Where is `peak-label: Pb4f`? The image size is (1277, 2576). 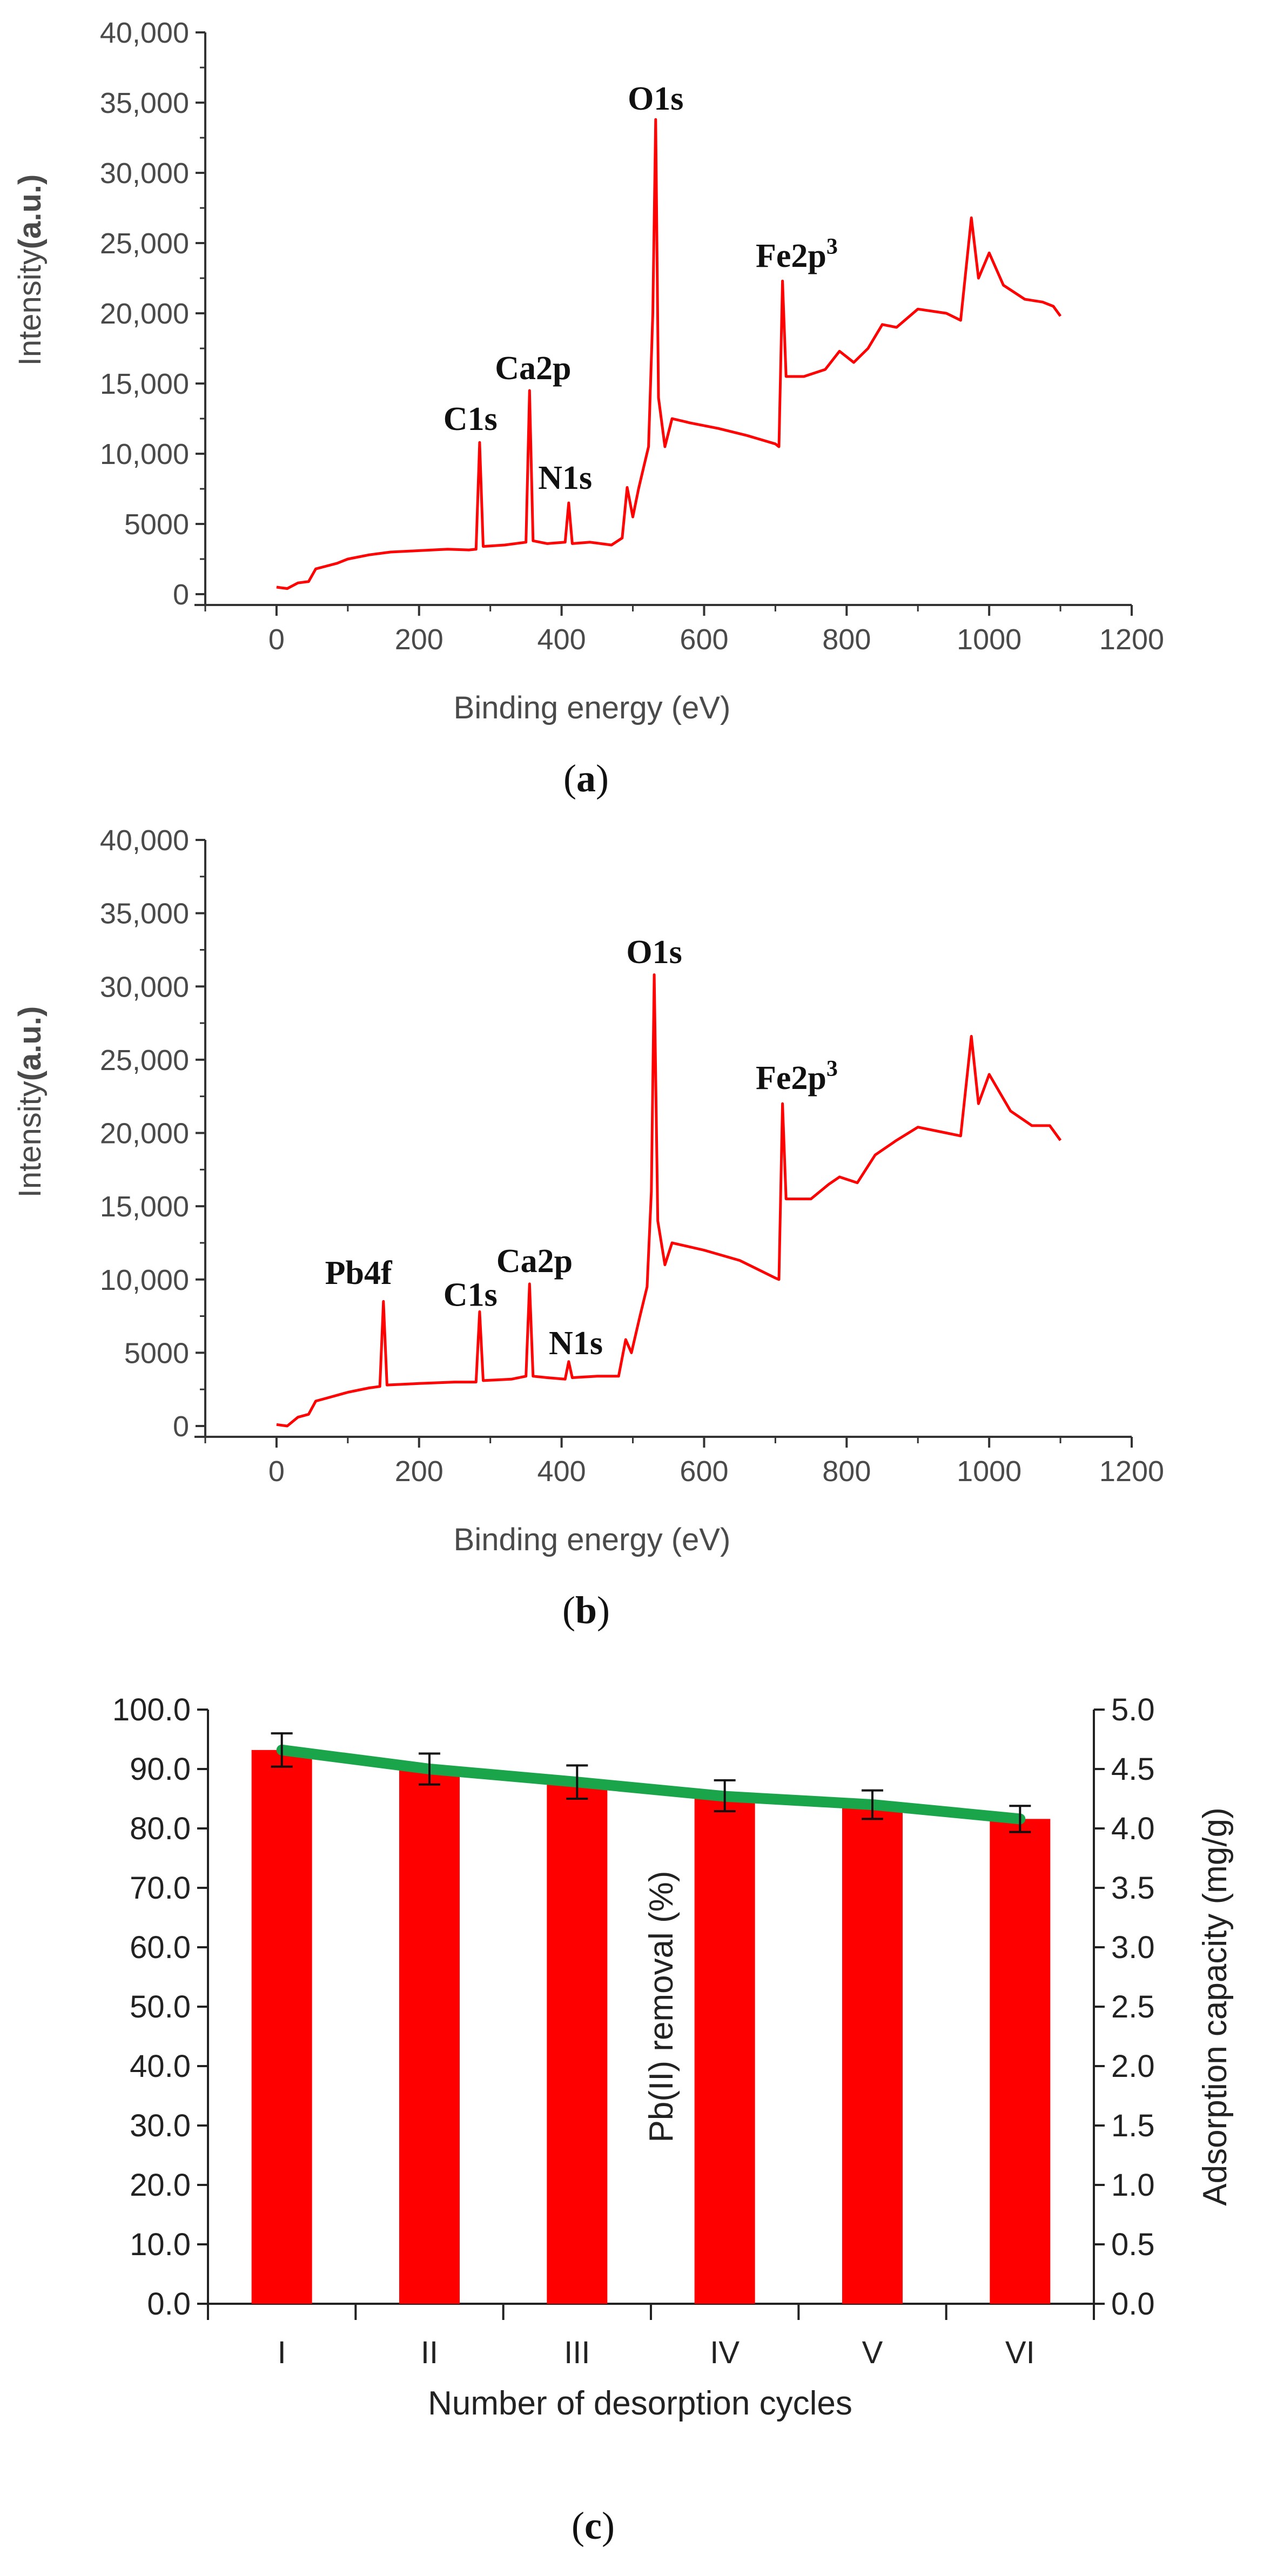 peak-label: Pb4f is located at coordinates (359, 1273).